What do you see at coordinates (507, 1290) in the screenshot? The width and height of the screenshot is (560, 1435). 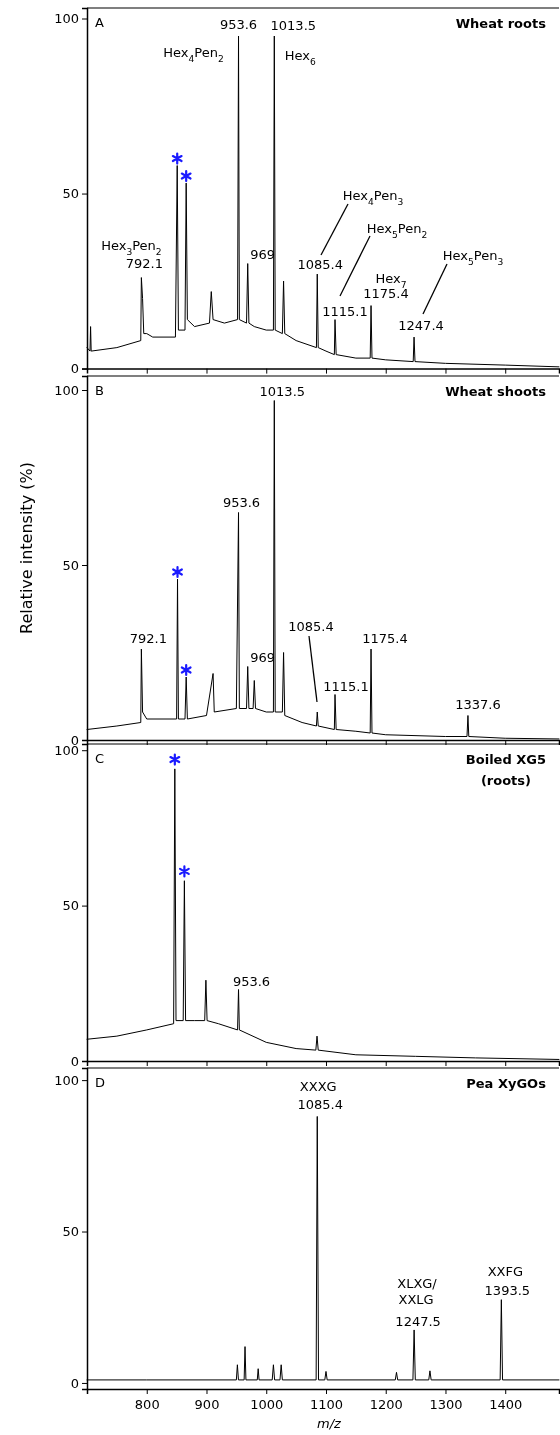 I see `annotation: 1393.5` at bounding box center [507, 1290].